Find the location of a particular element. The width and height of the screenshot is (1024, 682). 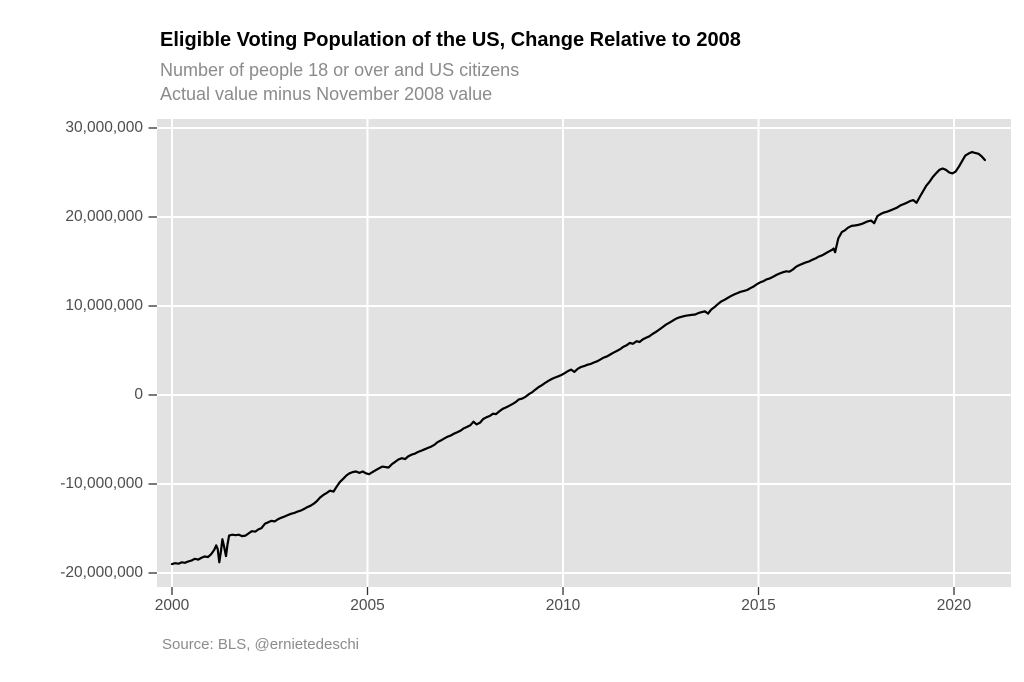

y-axis-tick-label: 0 is located at coordinates (138, 394).